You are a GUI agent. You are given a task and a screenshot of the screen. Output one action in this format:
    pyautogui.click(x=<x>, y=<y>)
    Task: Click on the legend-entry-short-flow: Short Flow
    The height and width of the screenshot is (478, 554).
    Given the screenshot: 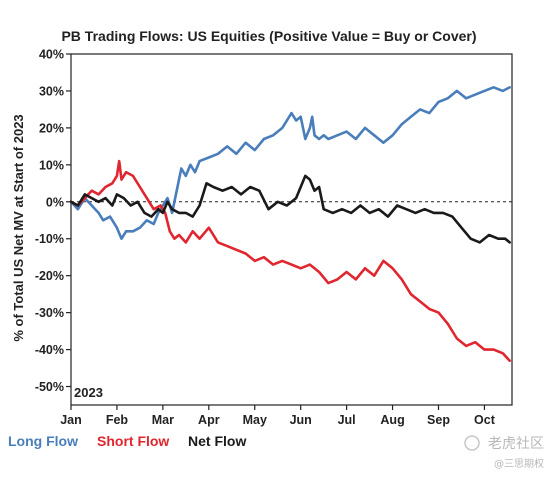 What is the action you would take?
    pyautogui.click(x=133, y=441)
    